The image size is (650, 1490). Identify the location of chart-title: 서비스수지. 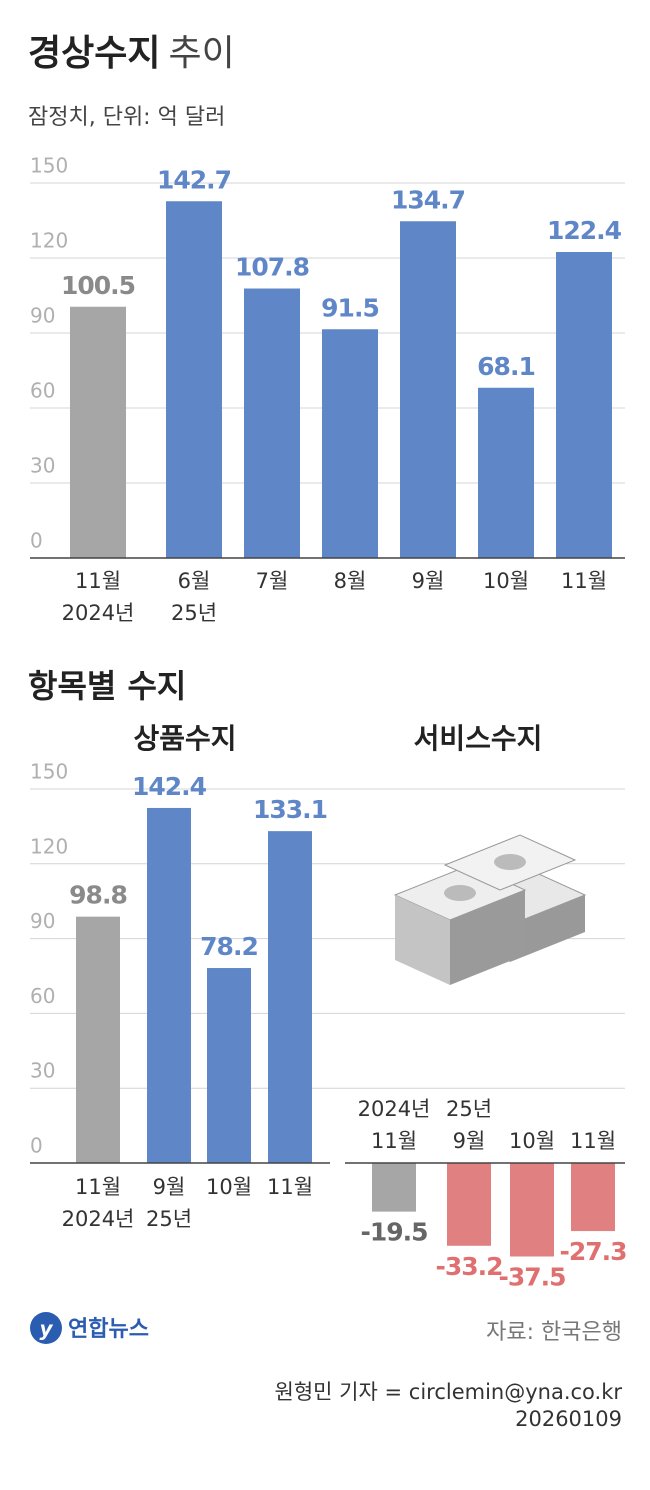
(478, 738).